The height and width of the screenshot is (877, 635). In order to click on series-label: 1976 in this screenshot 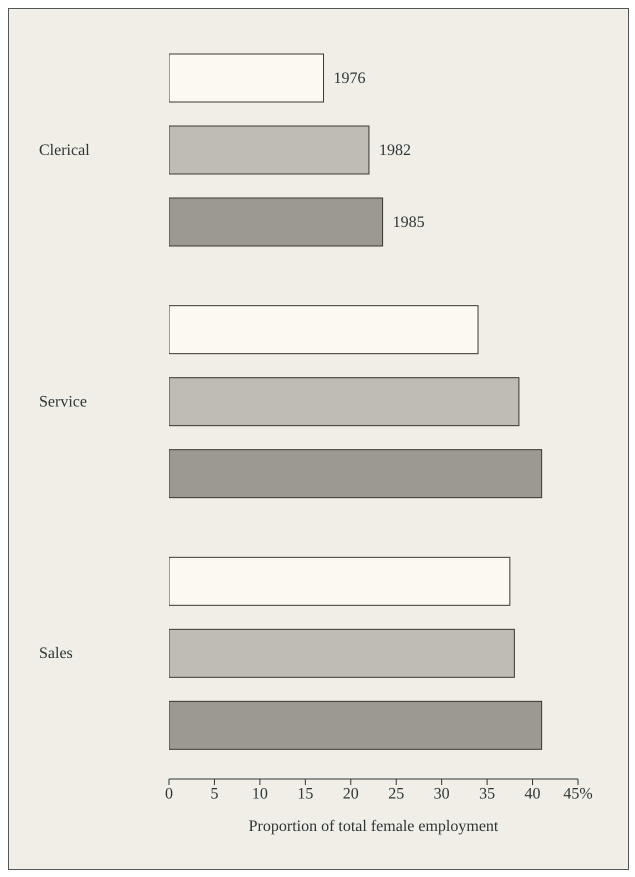, I will do `click(350, 78)`.